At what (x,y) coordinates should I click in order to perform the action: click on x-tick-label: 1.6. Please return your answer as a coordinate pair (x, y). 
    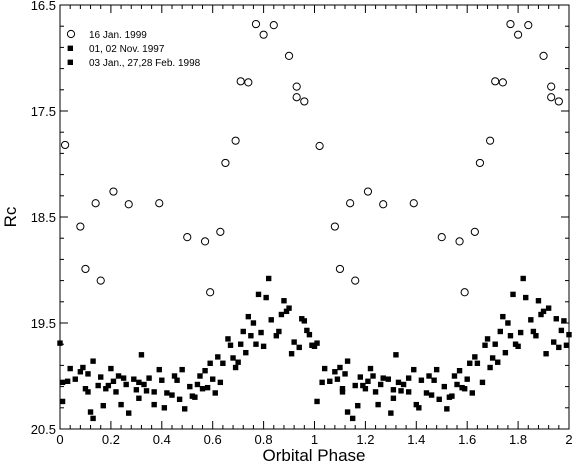
    Looking at the image, I should click on (467, 439).